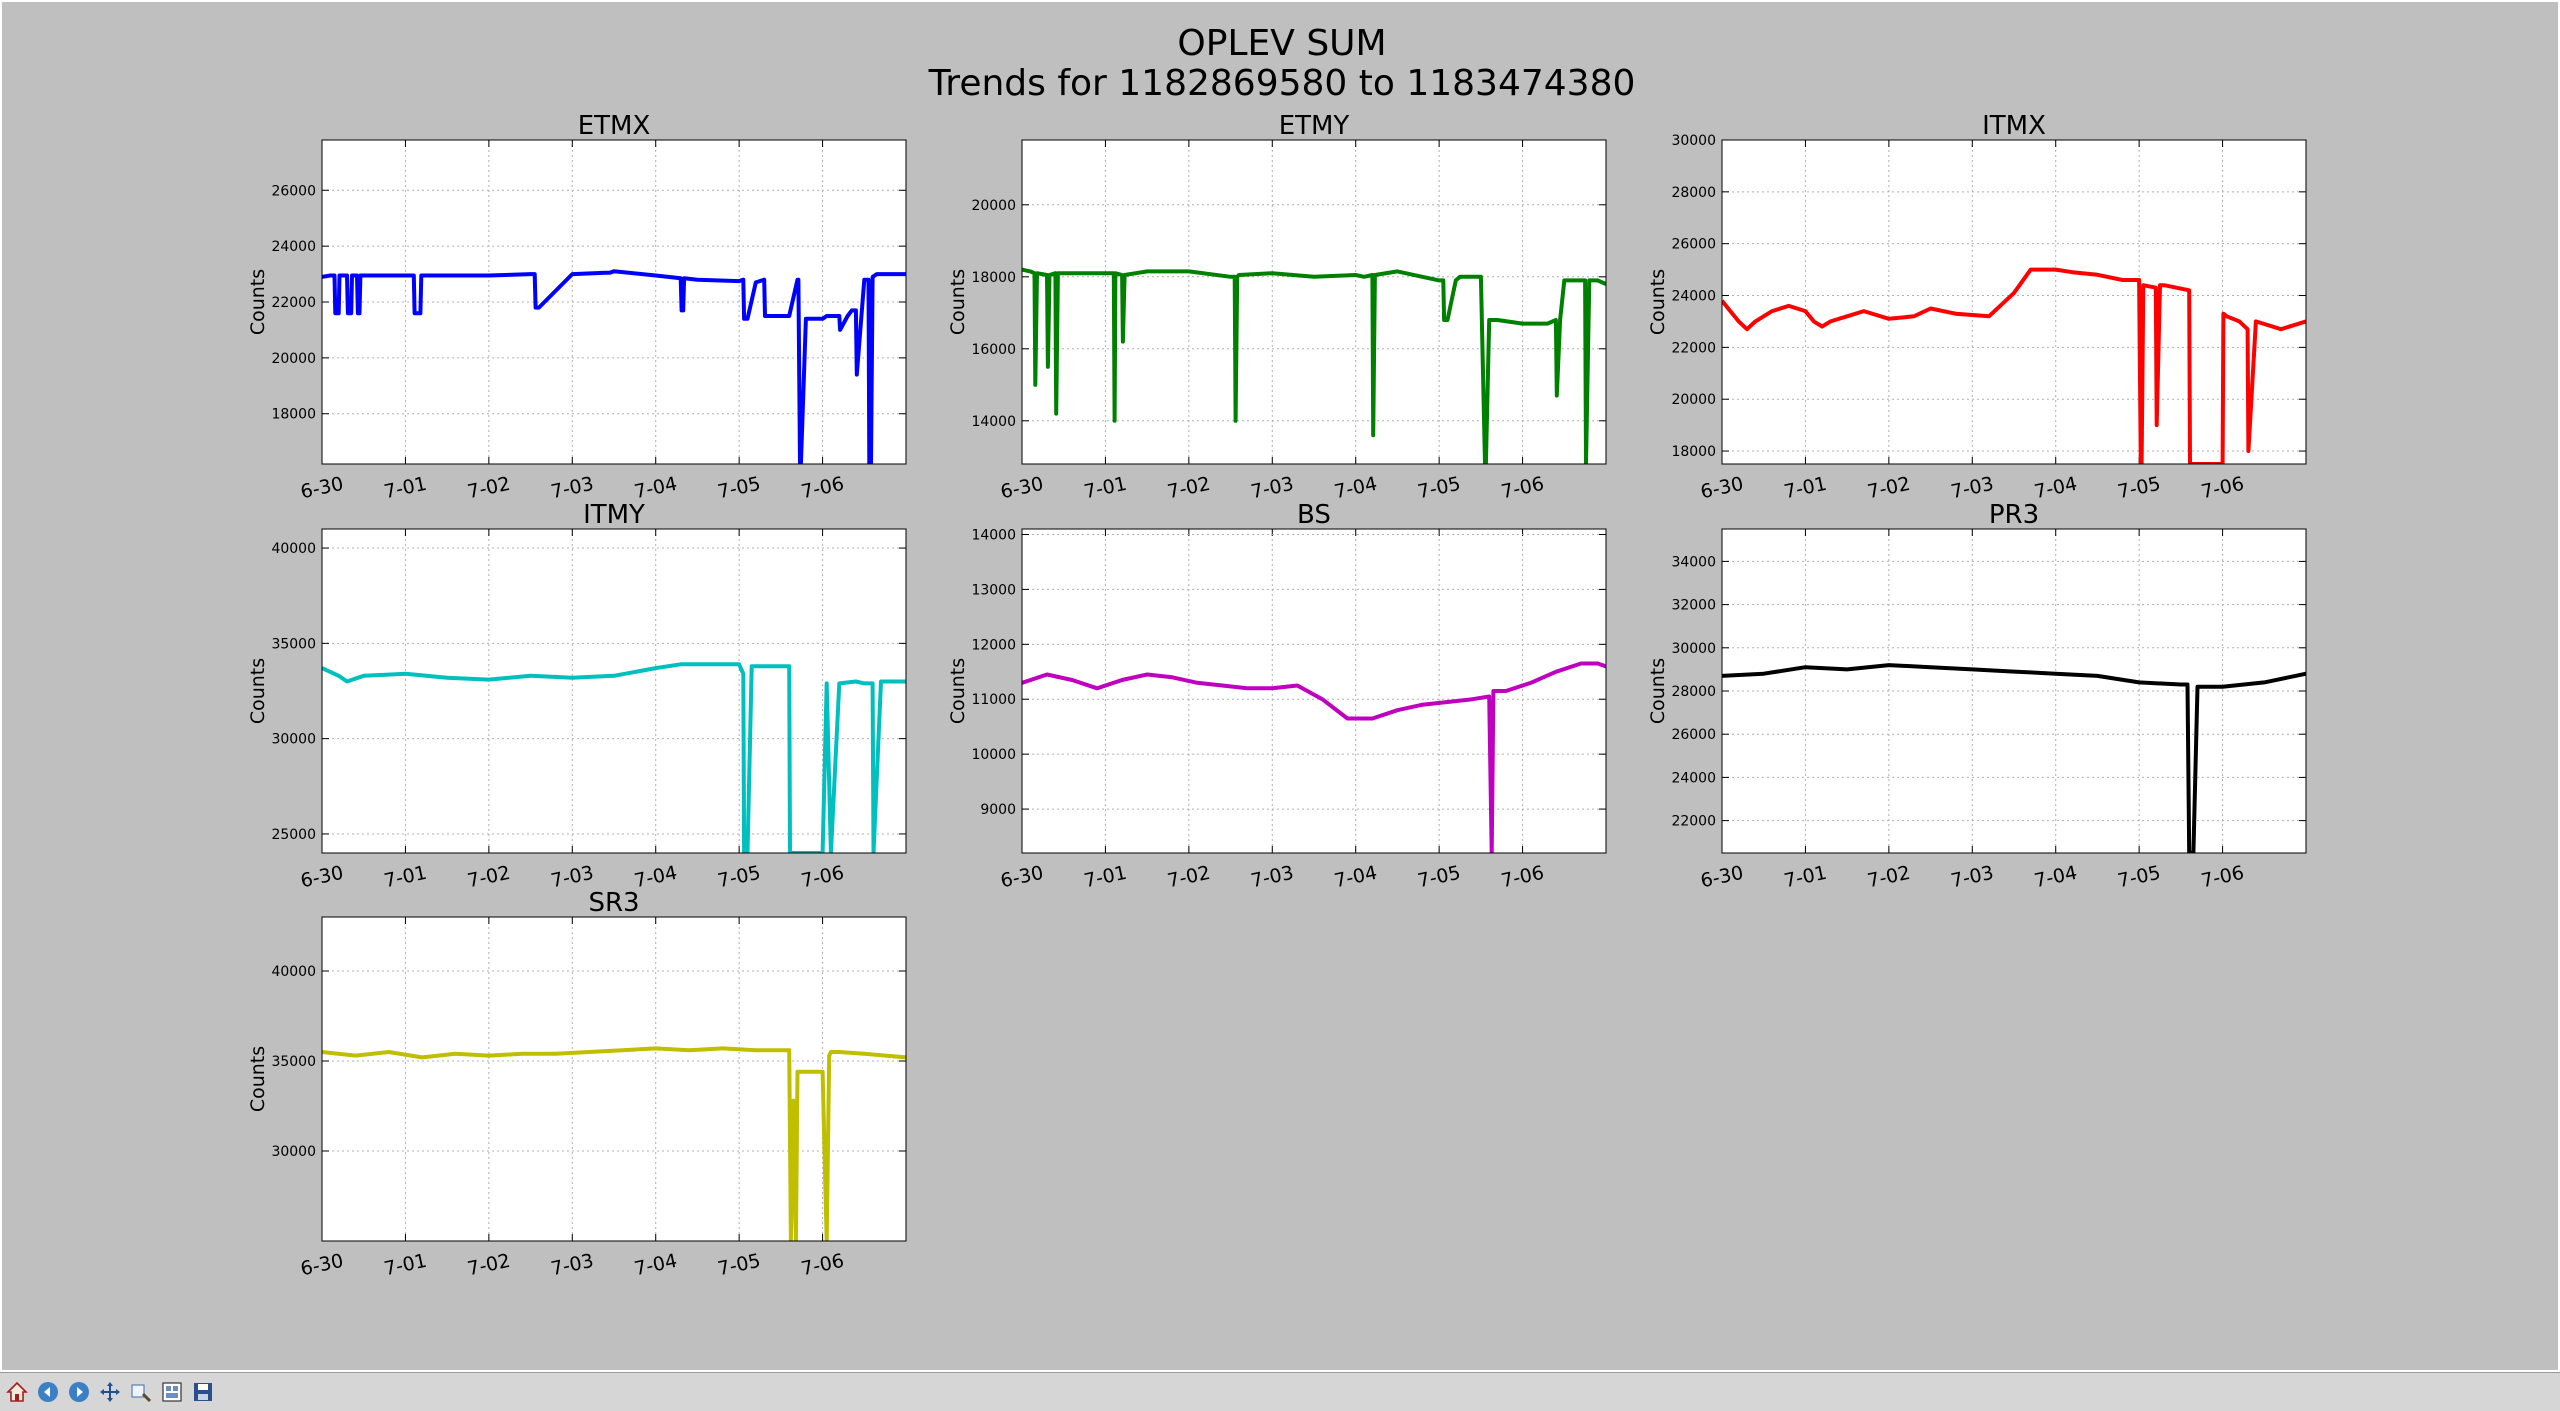 This screenshot has height=1411, width=2560. Describe the element at coordinates (141, 1392) in the screenshot. I see `zoom-icon` at that location.